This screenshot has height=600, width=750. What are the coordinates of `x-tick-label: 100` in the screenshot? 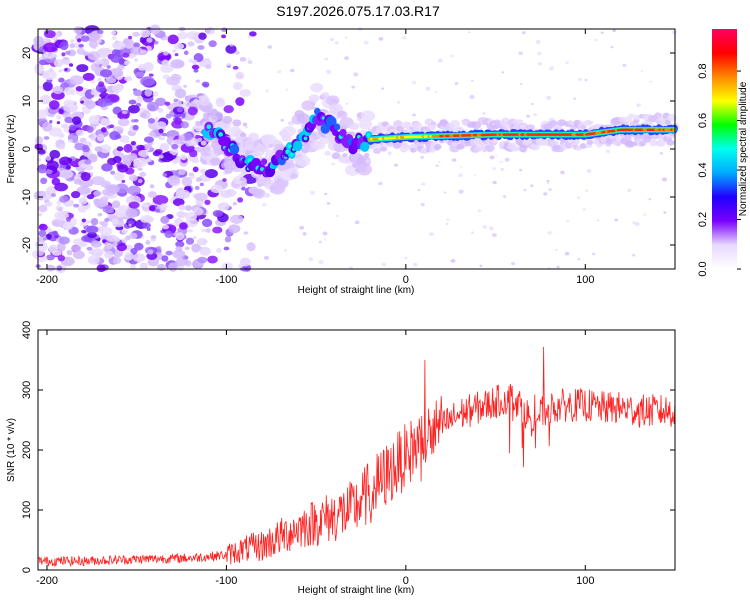 It's located at (585, 581).